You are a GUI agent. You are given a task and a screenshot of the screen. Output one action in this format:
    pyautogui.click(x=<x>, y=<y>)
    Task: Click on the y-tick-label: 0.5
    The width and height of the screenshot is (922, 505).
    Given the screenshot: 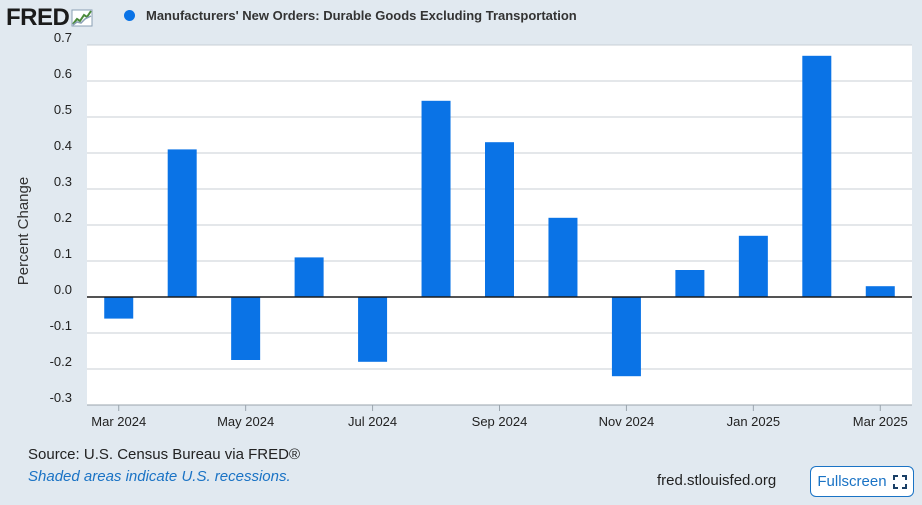 What is the action you would take?
    pyautogui.click(x=63, y=109)
    